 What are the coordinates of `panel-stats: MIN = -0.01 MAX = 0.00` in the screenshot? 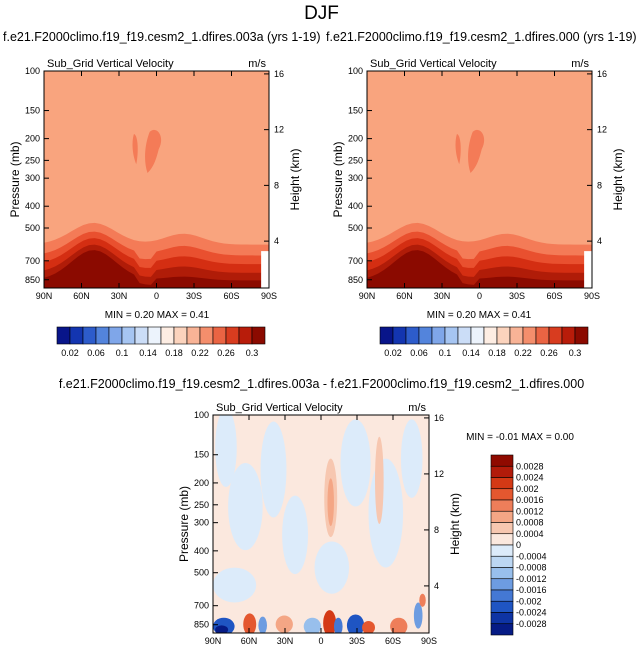 It's located at (520, 437).